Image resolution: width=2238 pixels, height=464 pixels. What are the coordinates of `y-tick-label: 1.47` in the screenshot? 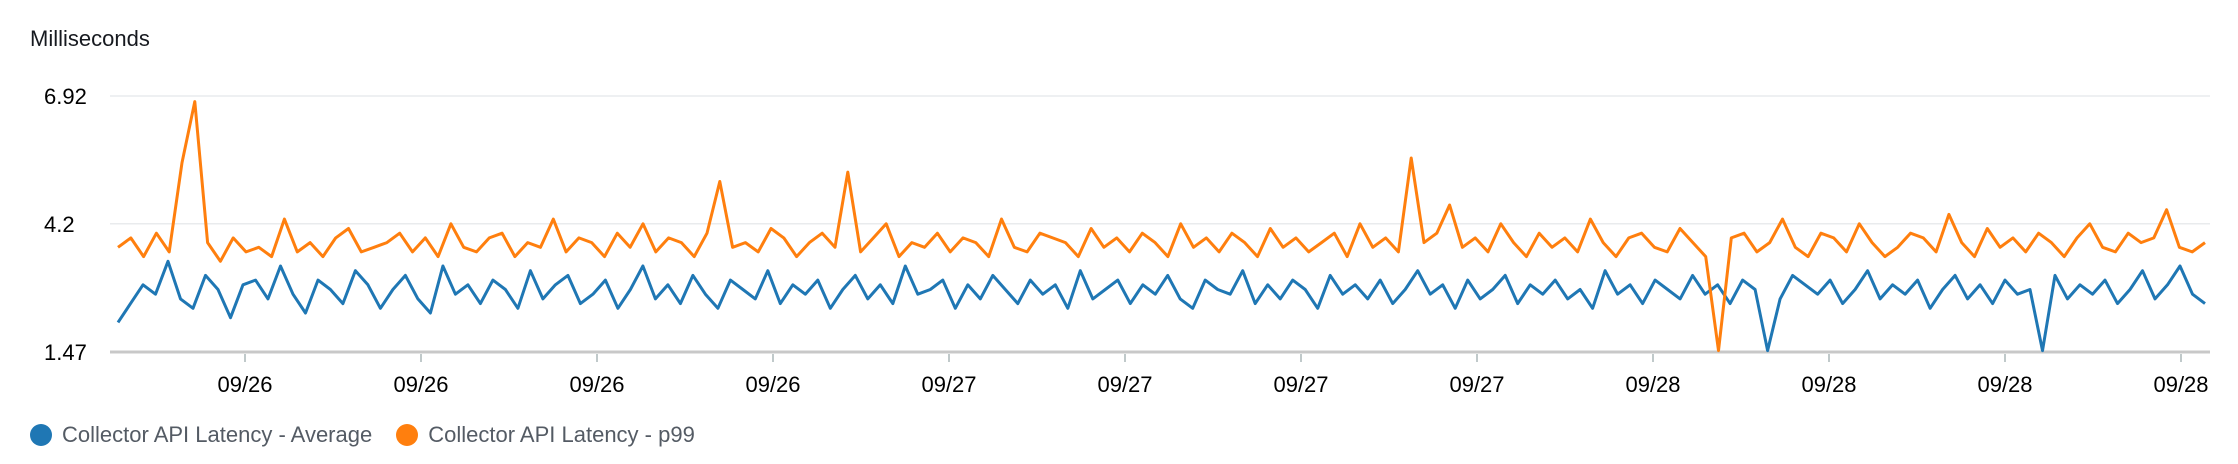 It's located at (65, 352).